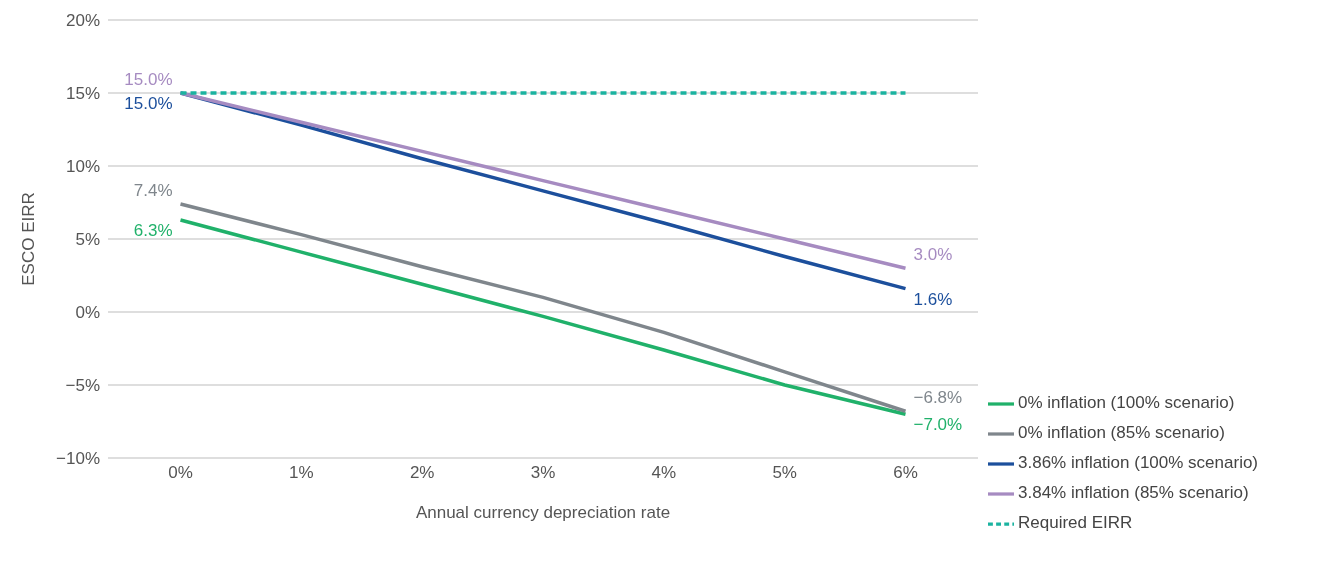  What do you see at coordinates (1121, 432) in the screenshot?
I see `legend-label: 0% inflation (85% scenario)` at bounding box center [1121, 432].